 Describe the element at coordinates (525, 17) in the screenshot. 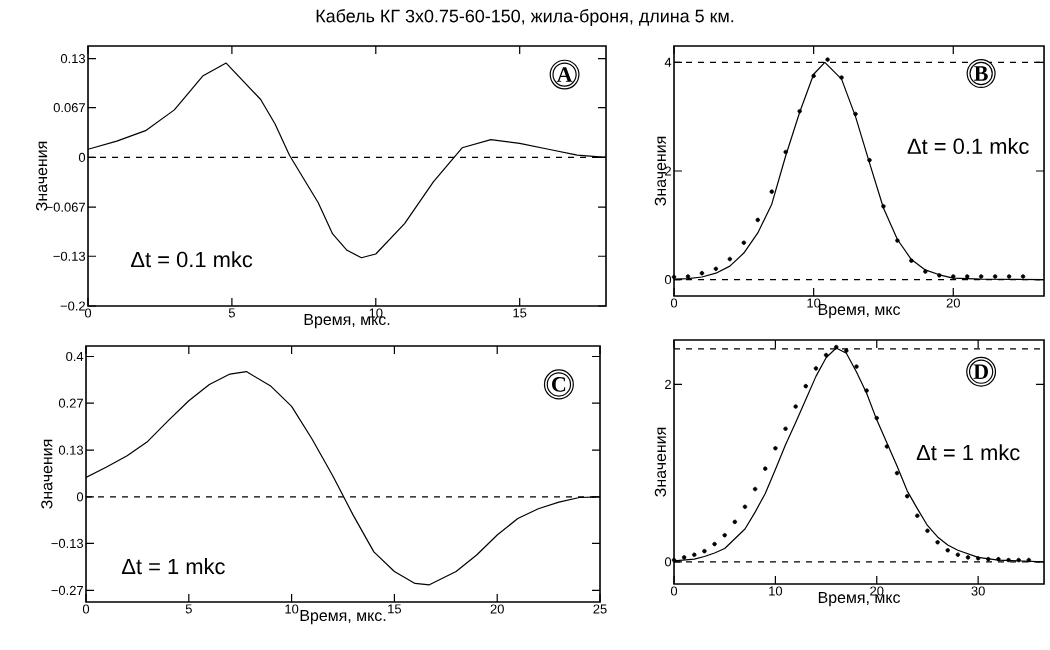

I see `chart-title: Кабель КГ 3x0.75-60-150, жила-броня, длина 5 км.` at that location.